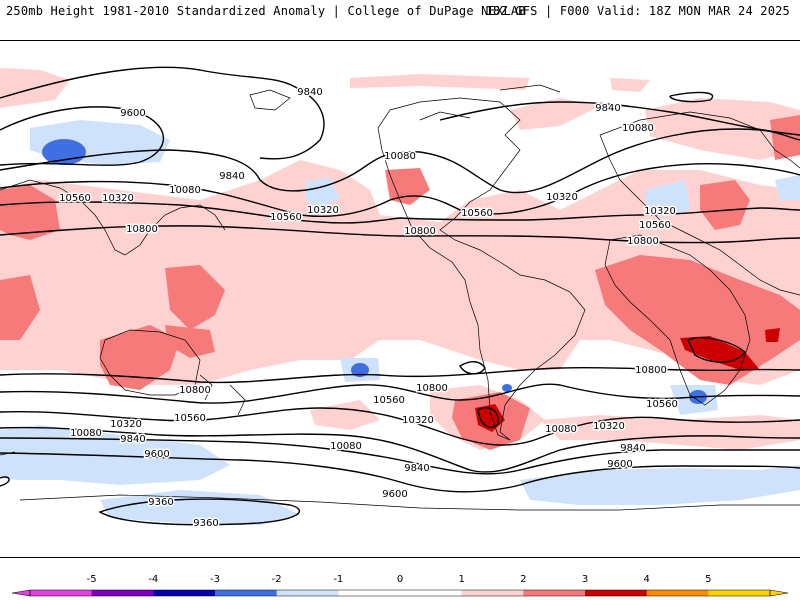 The width and height of the screenshot is (800, 600). Describe the element at coordinates (21, 593) in the screenshot. I see `colorbar-low-arrow` at that location.